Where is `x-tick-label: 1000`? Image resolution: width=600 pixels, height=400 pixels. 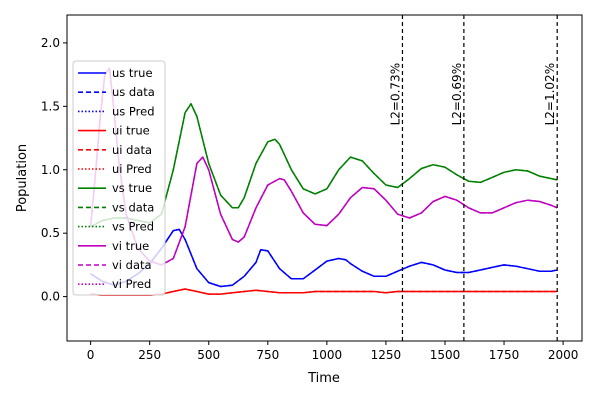 x-tick-label: 1000 is located at coordinates (327, 355).